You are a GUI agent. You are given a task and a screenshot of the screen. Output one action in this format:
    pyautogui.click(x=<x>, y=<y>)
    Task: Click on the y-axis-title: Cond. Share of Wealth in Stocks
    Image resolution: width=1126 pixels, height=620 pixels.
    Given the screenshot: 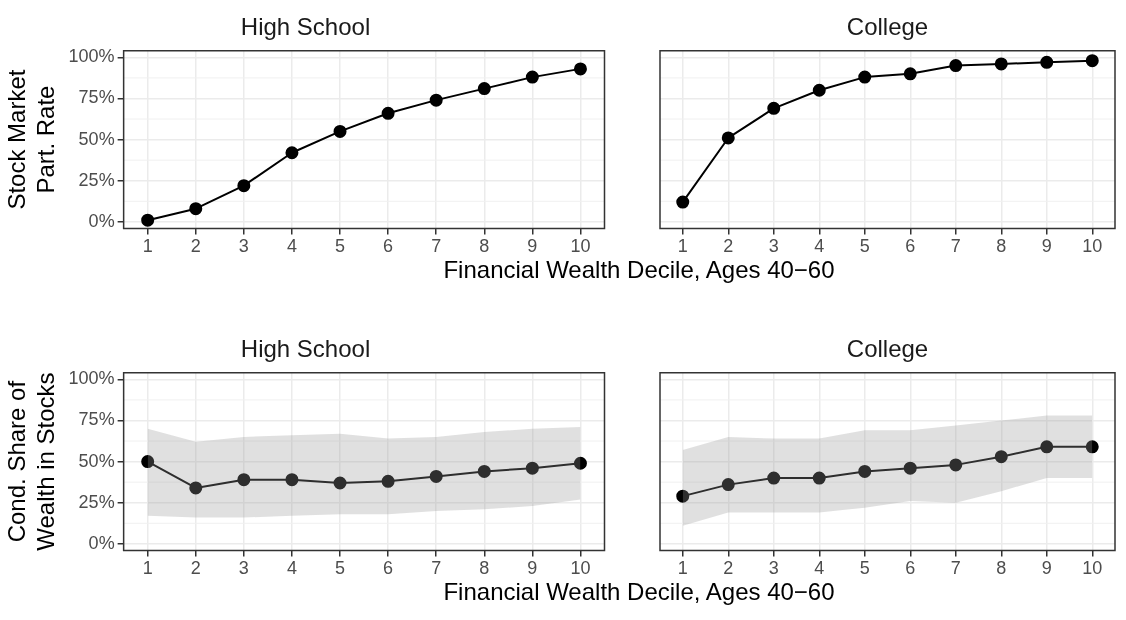 What is the action you would take?
    pyautogui.click(x=31, y=461)
    